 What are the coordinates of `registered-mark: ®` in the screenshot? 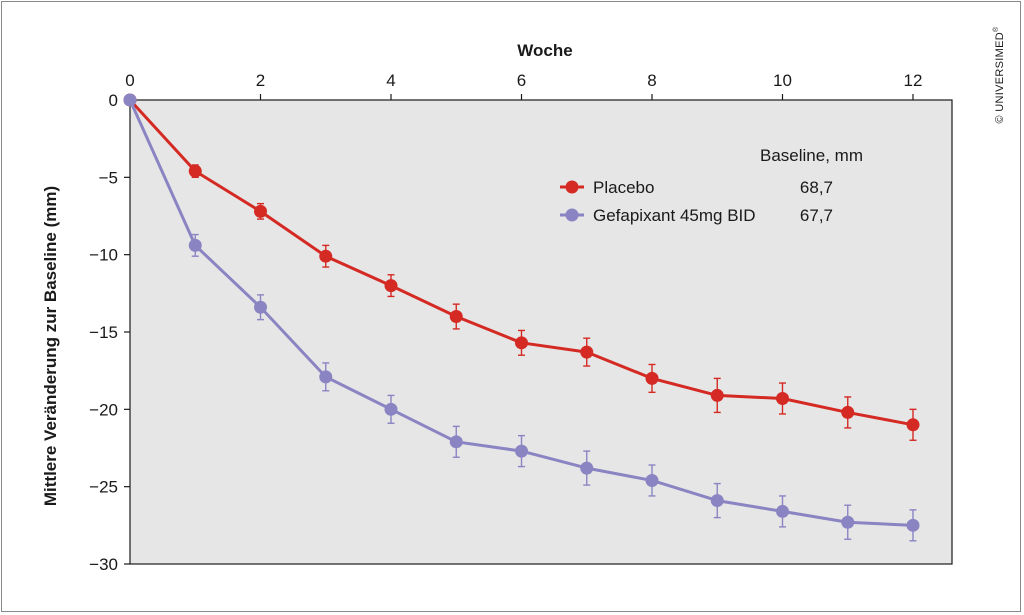 It's located at (996, 29).